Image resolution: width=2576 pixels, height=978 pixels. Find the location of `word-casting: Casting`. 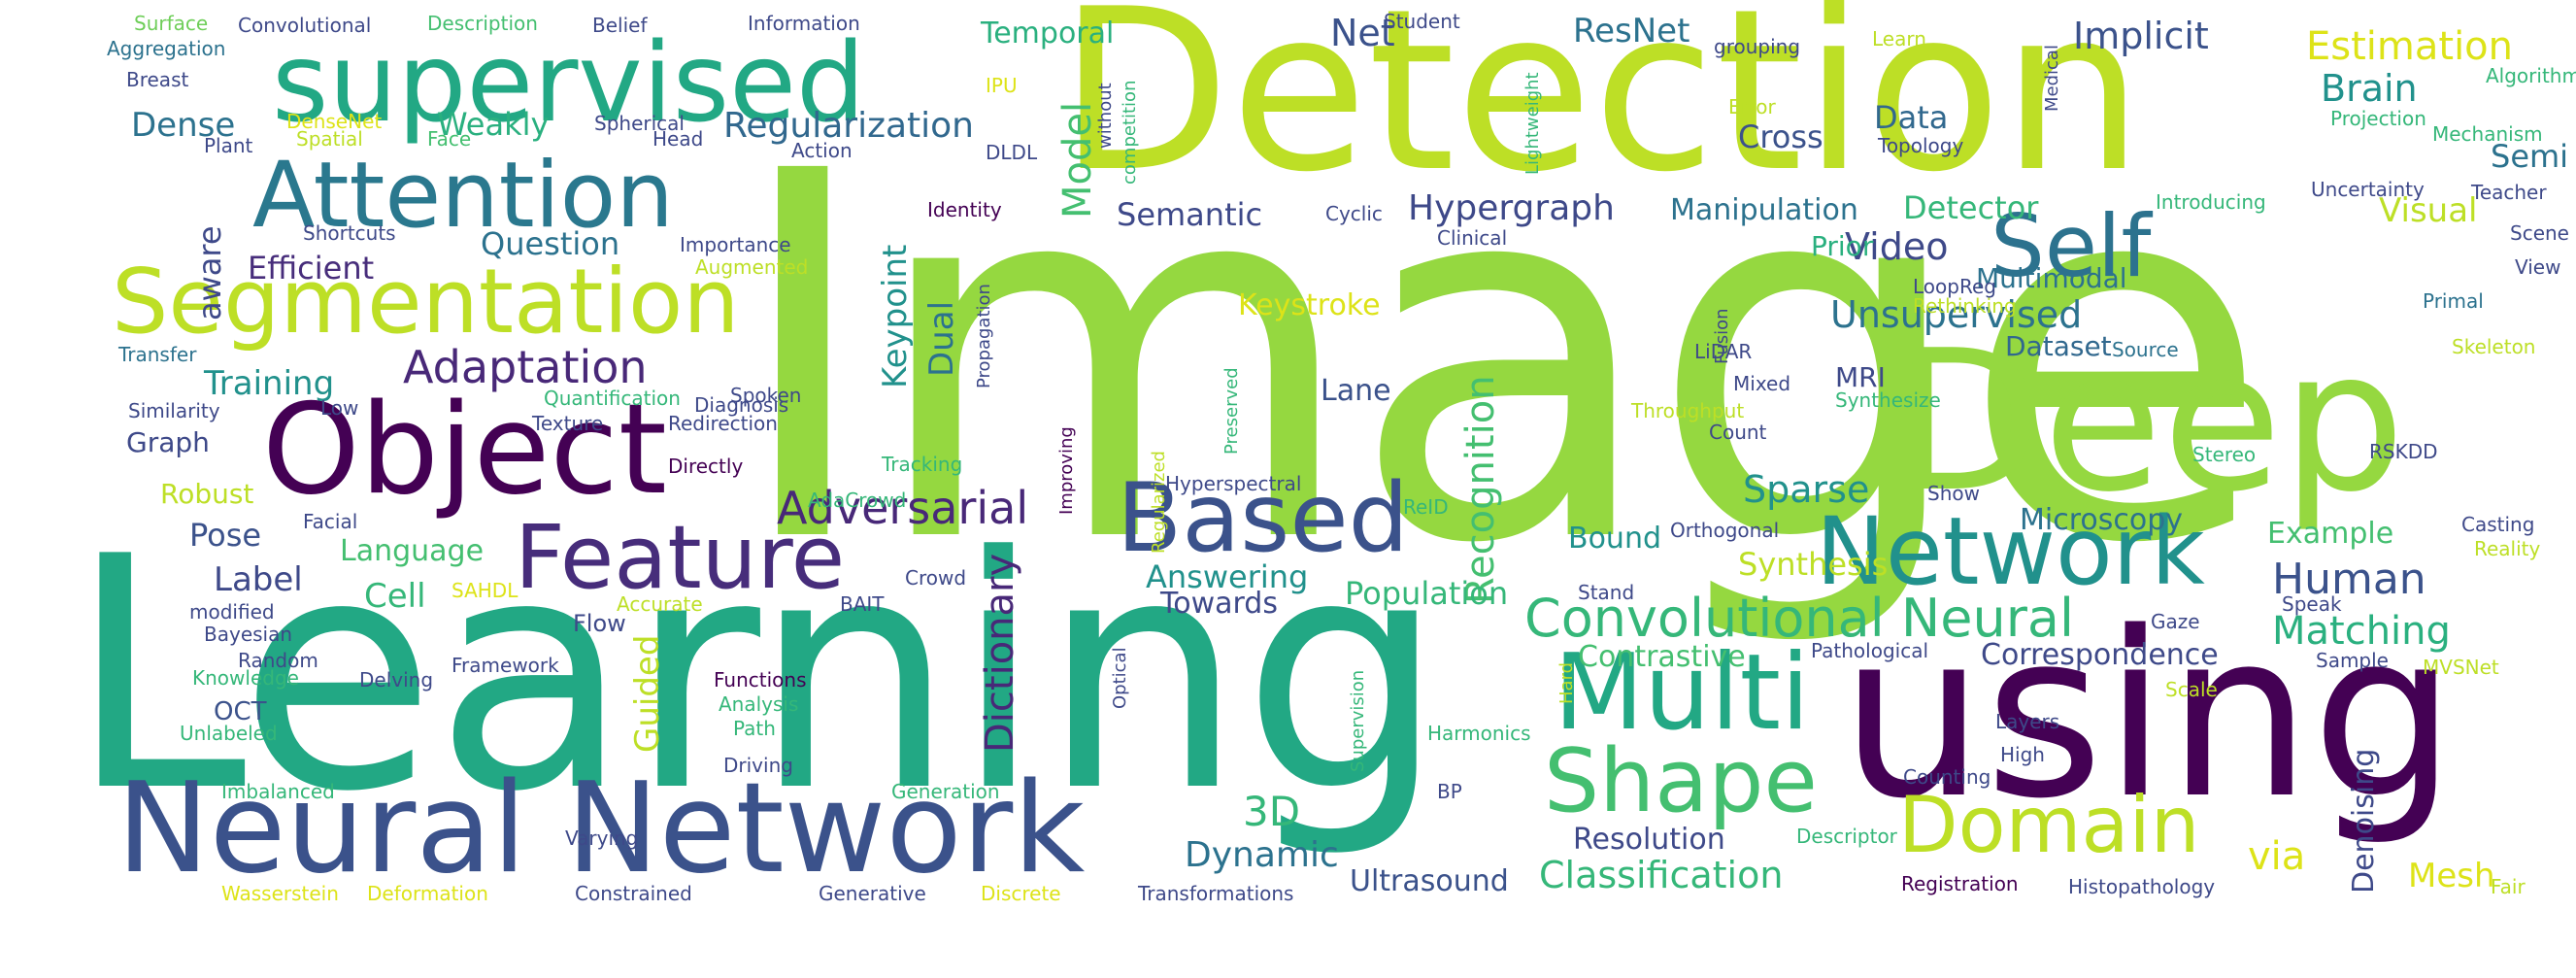

word-casting: Casting is located at coordinates (2498, 524).